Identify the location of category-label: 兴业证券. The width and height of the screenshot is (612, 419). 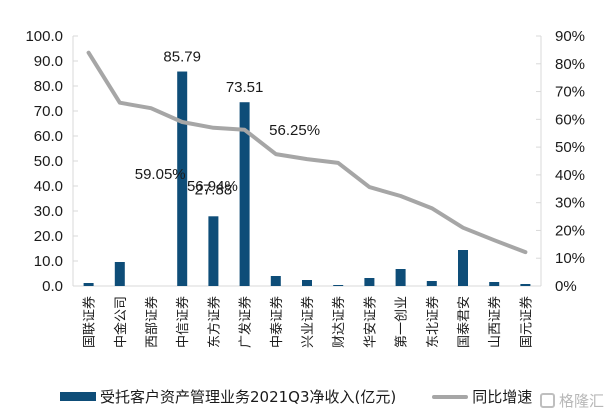
(308, 322).